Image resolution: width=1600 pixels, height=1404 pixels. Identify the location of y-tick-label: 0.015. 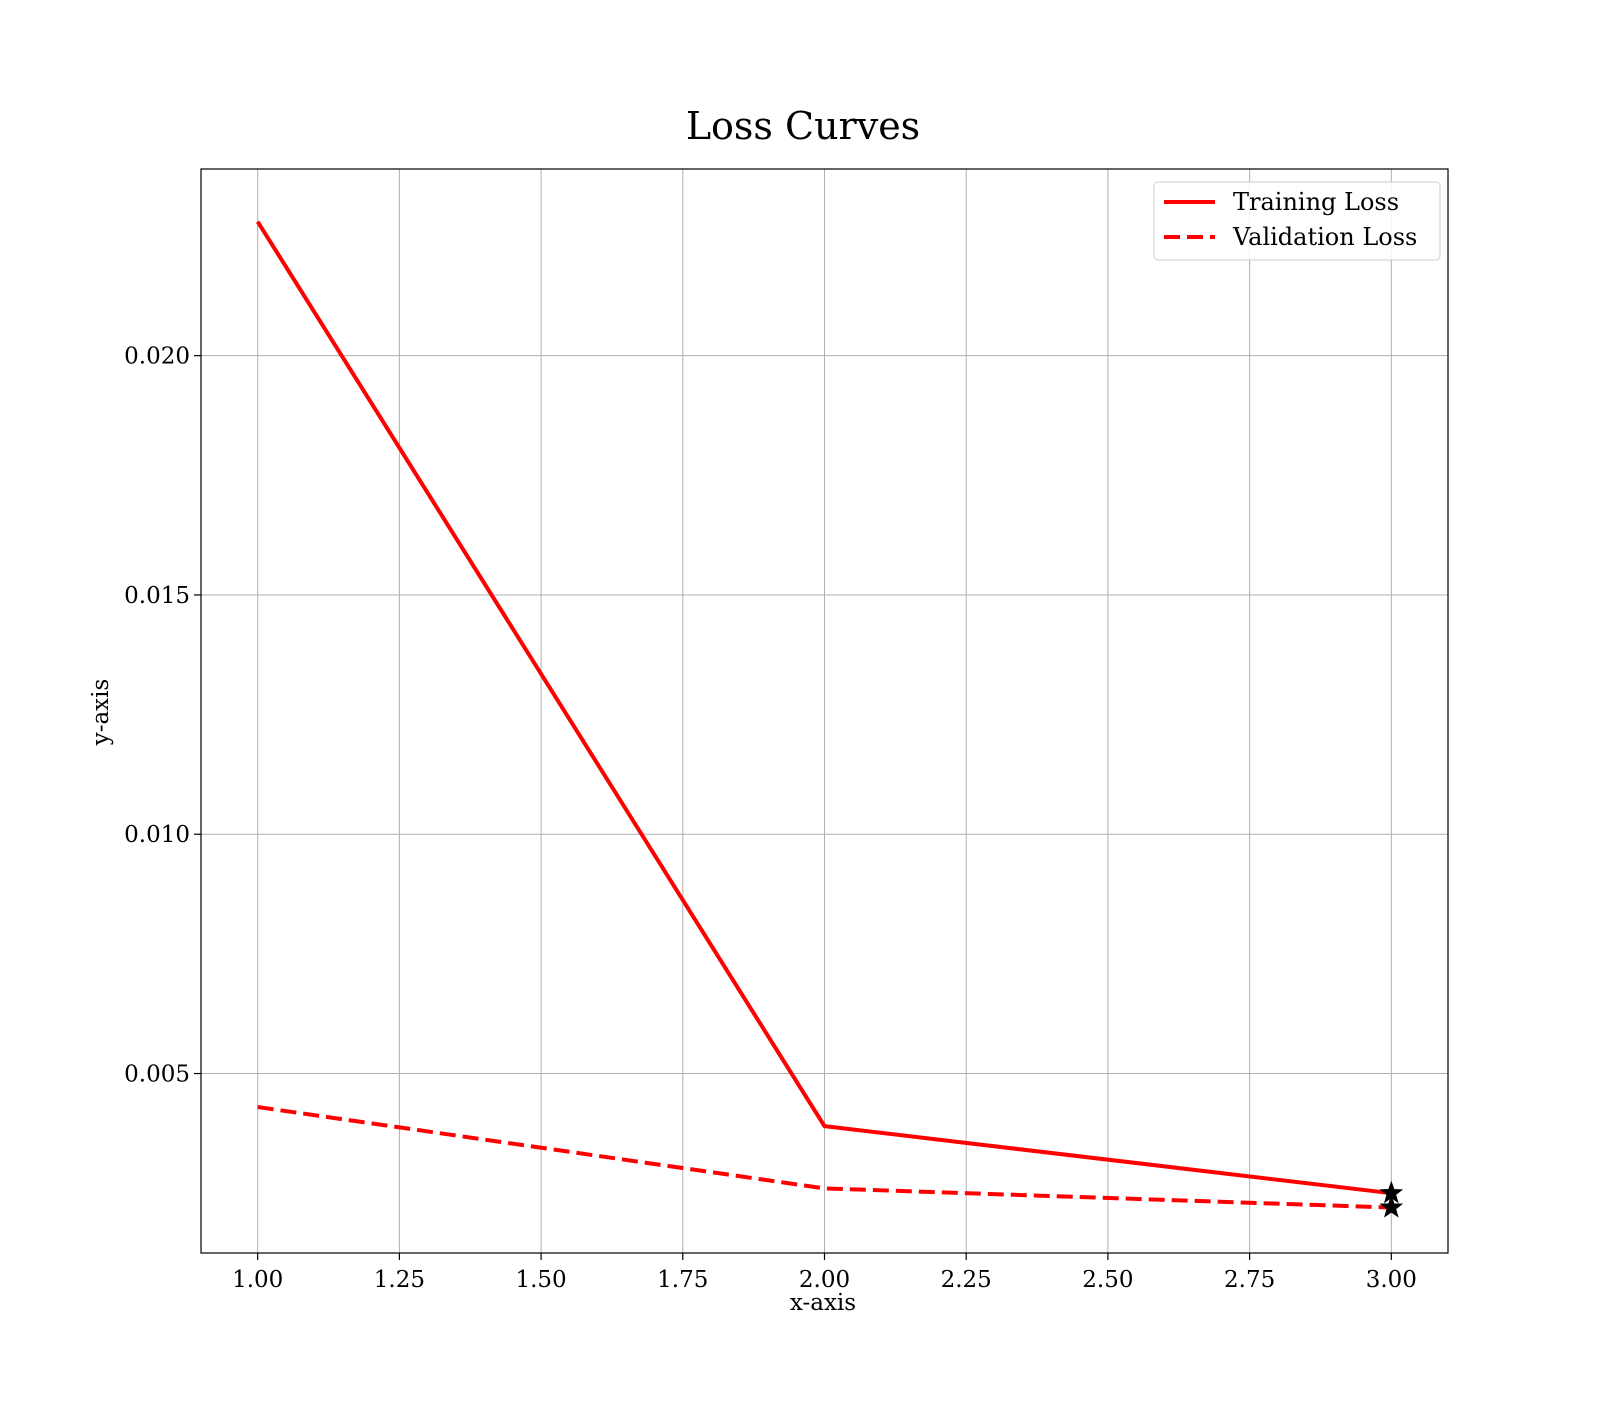
(157, 596).